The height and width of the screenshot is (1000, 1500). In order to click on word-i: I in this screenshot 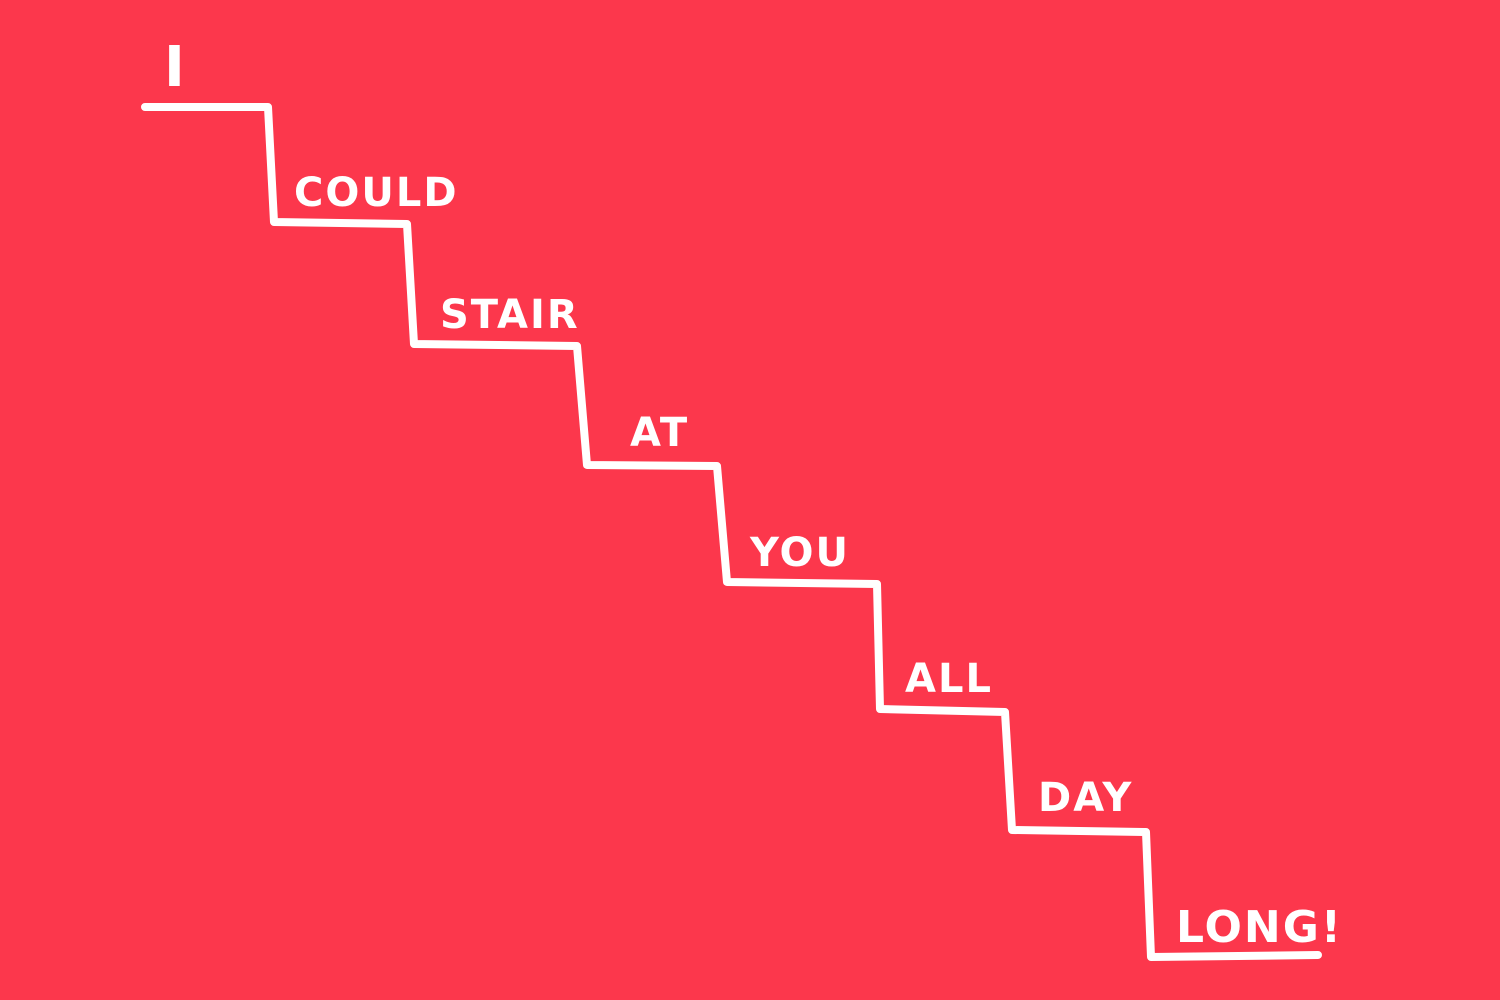, I will do `click(174, 67)`.